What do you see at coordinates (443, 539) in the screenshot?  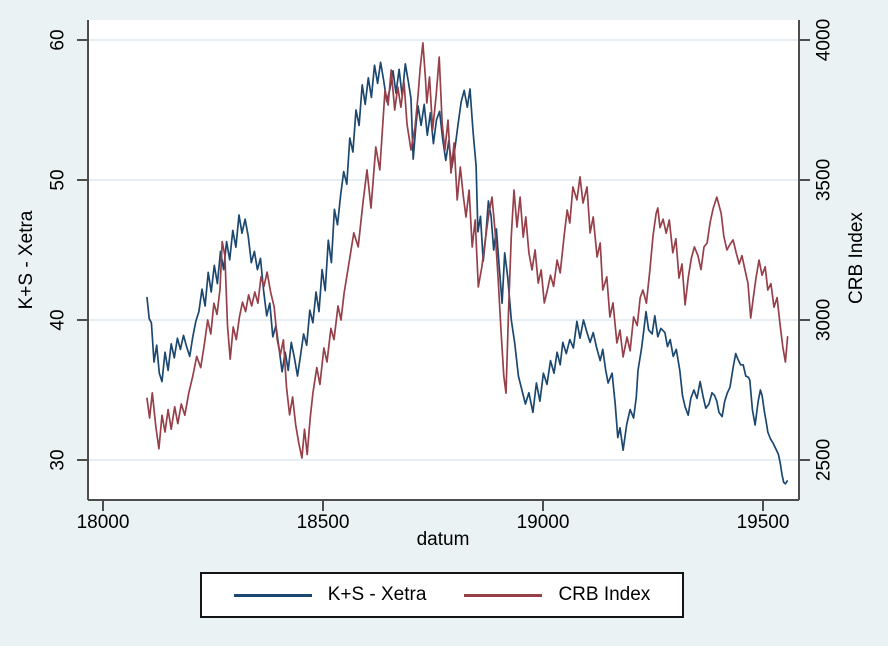 I see `x-axis-title: datum` at bounding box center [443, 539].